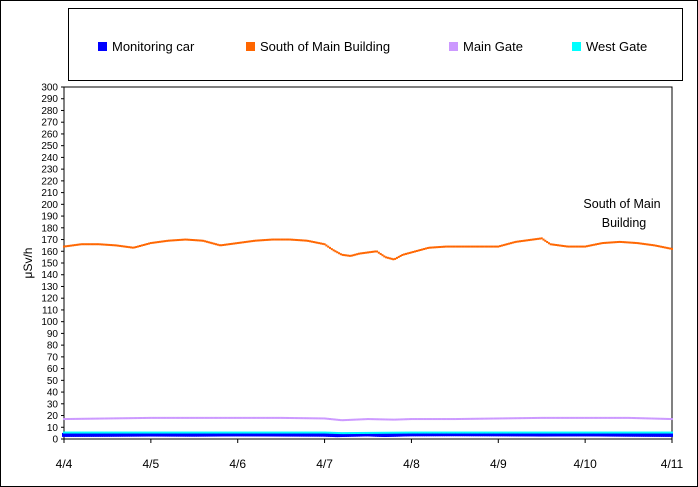  Describe the element at coordinates (672, 464) in the screenshot. I see `x-tick-label: 4/11` at that location.